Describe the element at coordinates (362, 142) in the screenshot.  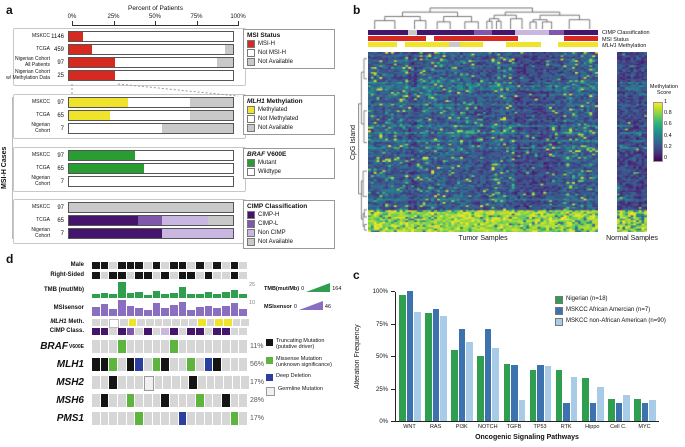
I see `row-dendrogram` at that location.